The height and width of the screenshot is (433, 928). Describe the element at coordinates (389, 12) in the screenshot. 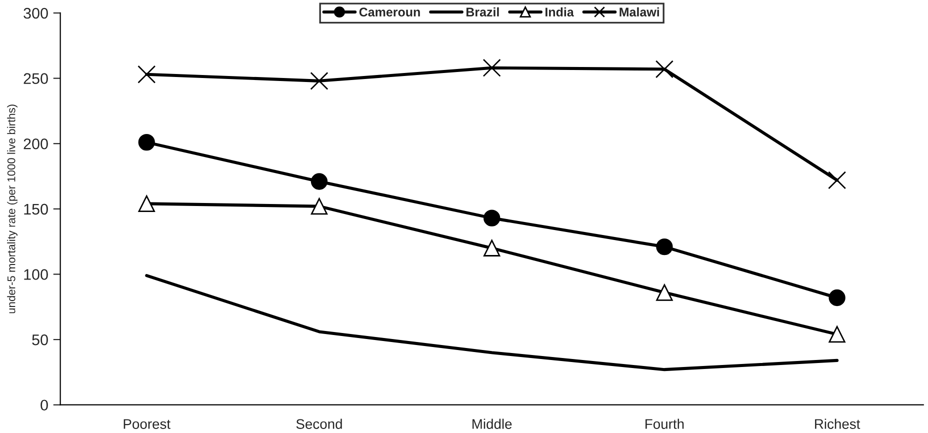

I see `legend-label: Cameroun` at that location.